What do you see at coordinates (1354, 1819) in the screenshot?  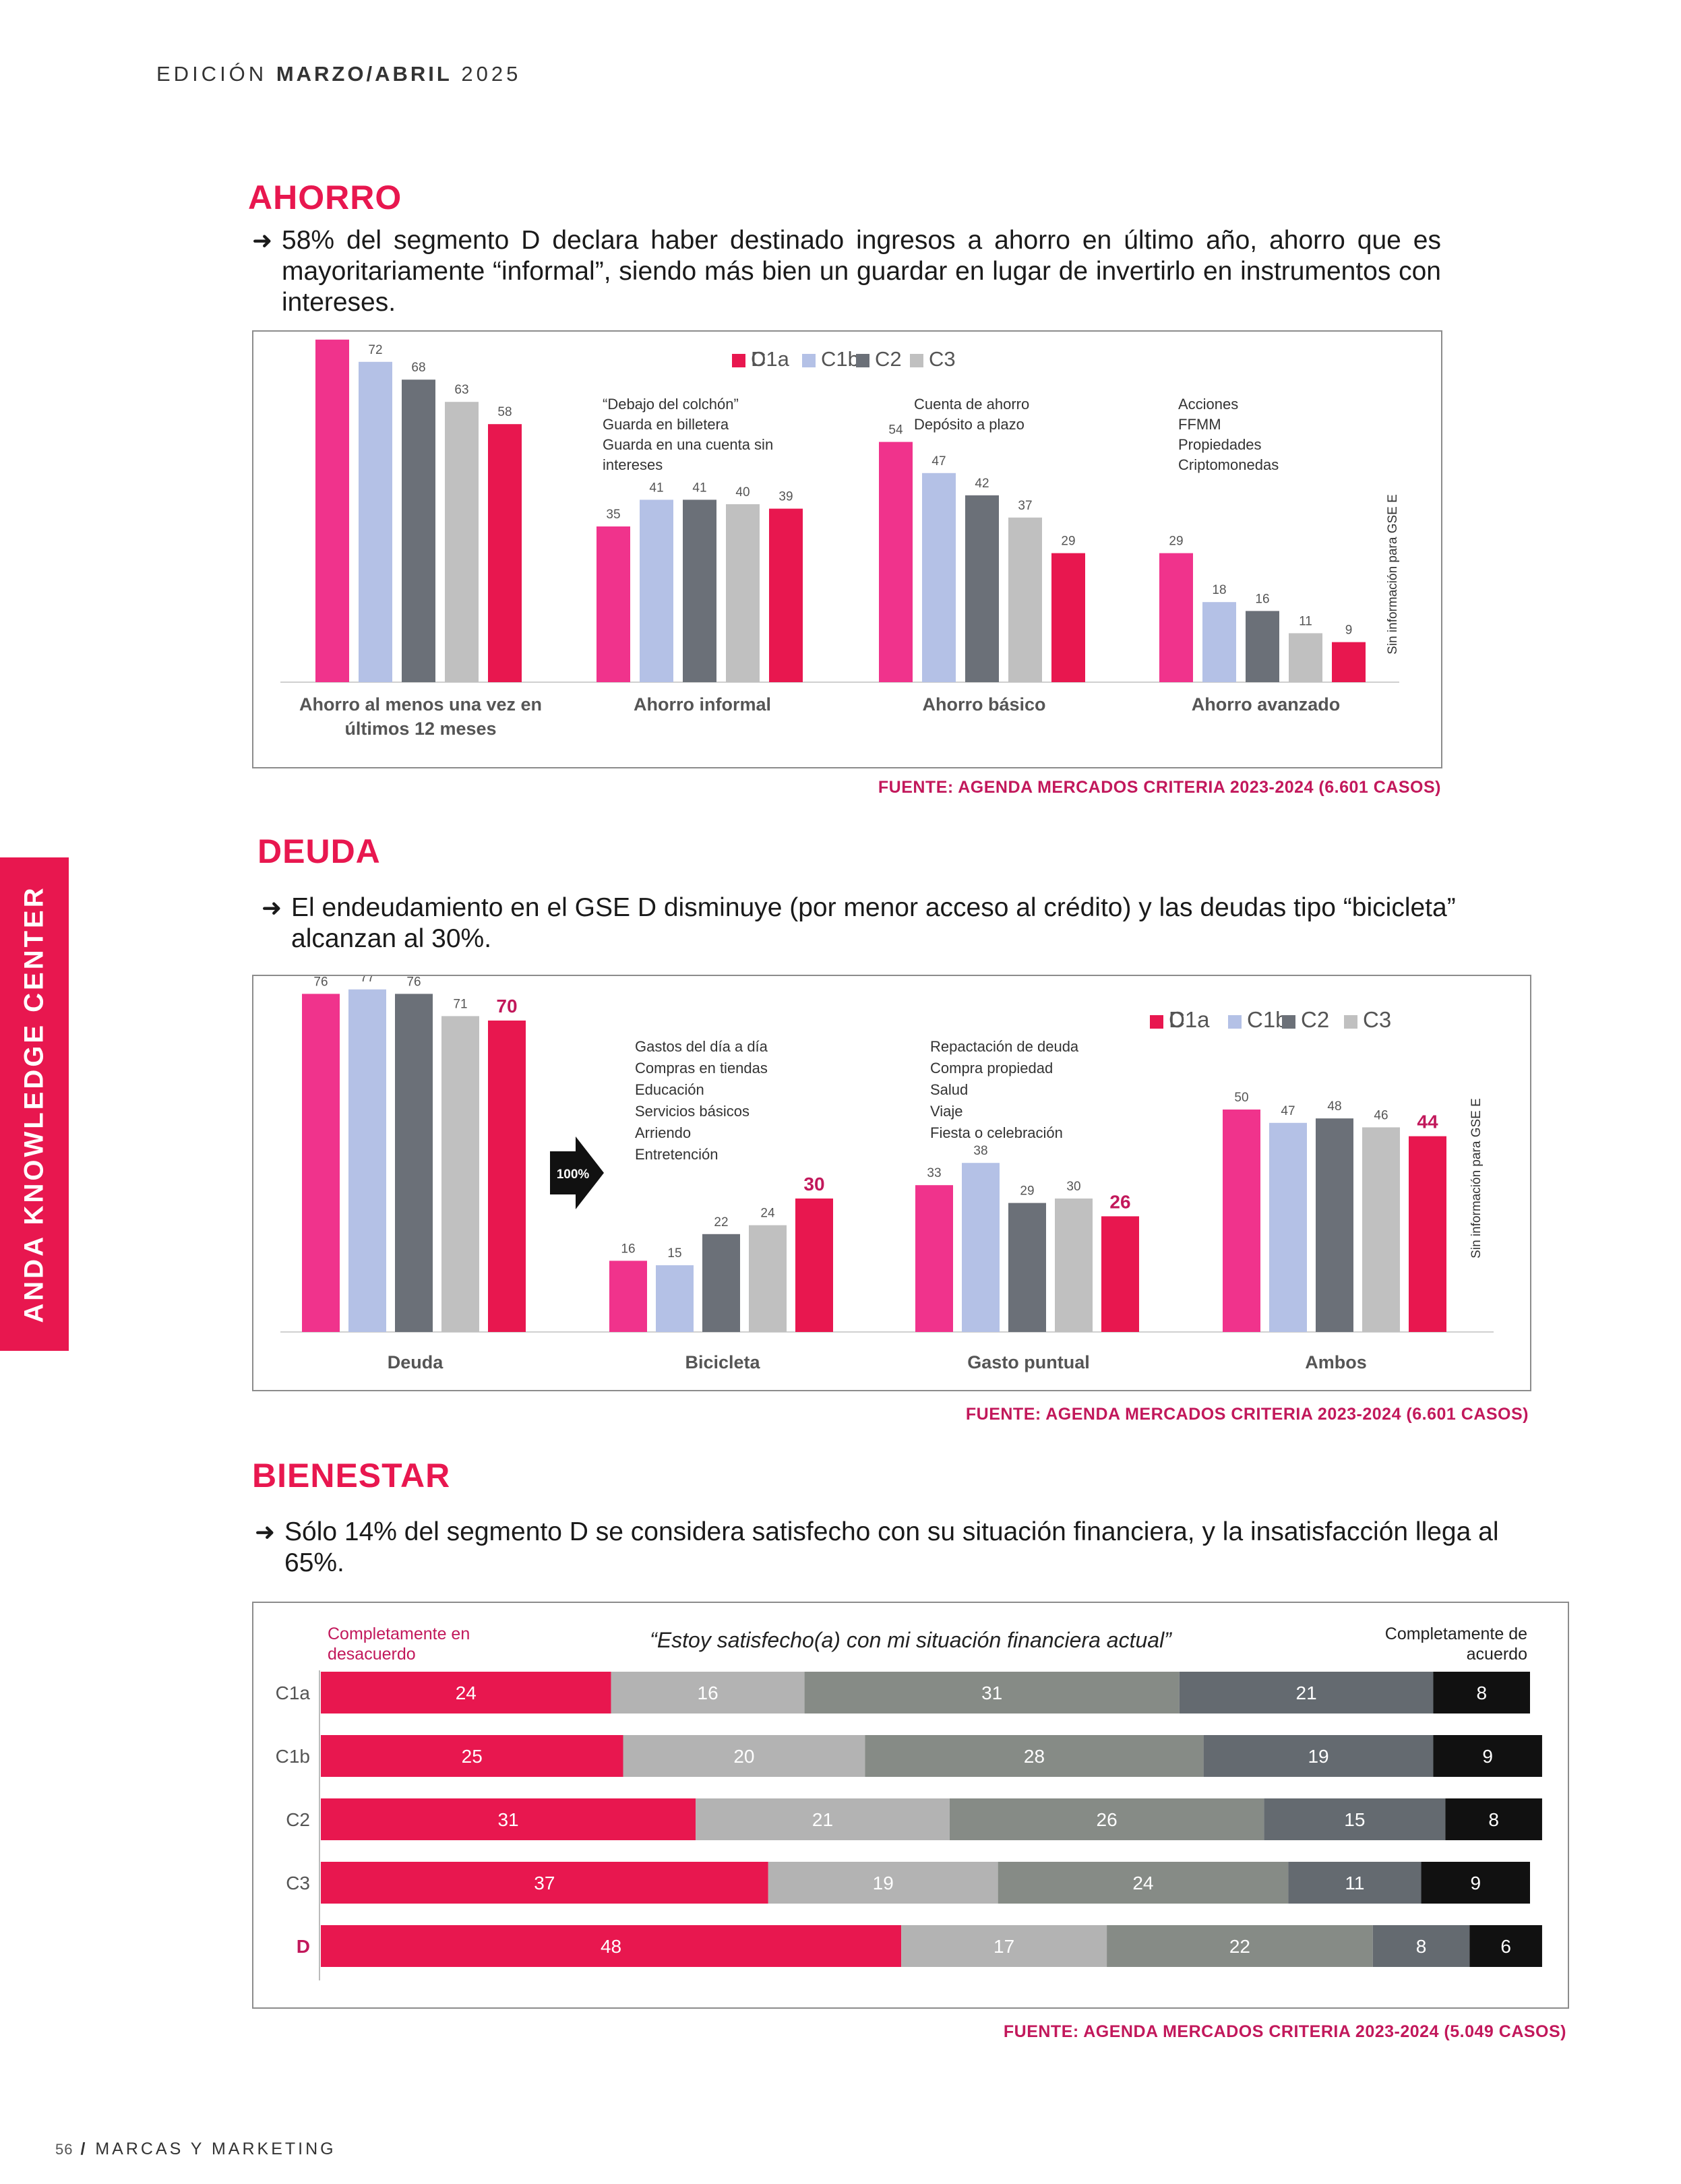 I see `segment-value: 15` at bounding box center [1354, 1819].